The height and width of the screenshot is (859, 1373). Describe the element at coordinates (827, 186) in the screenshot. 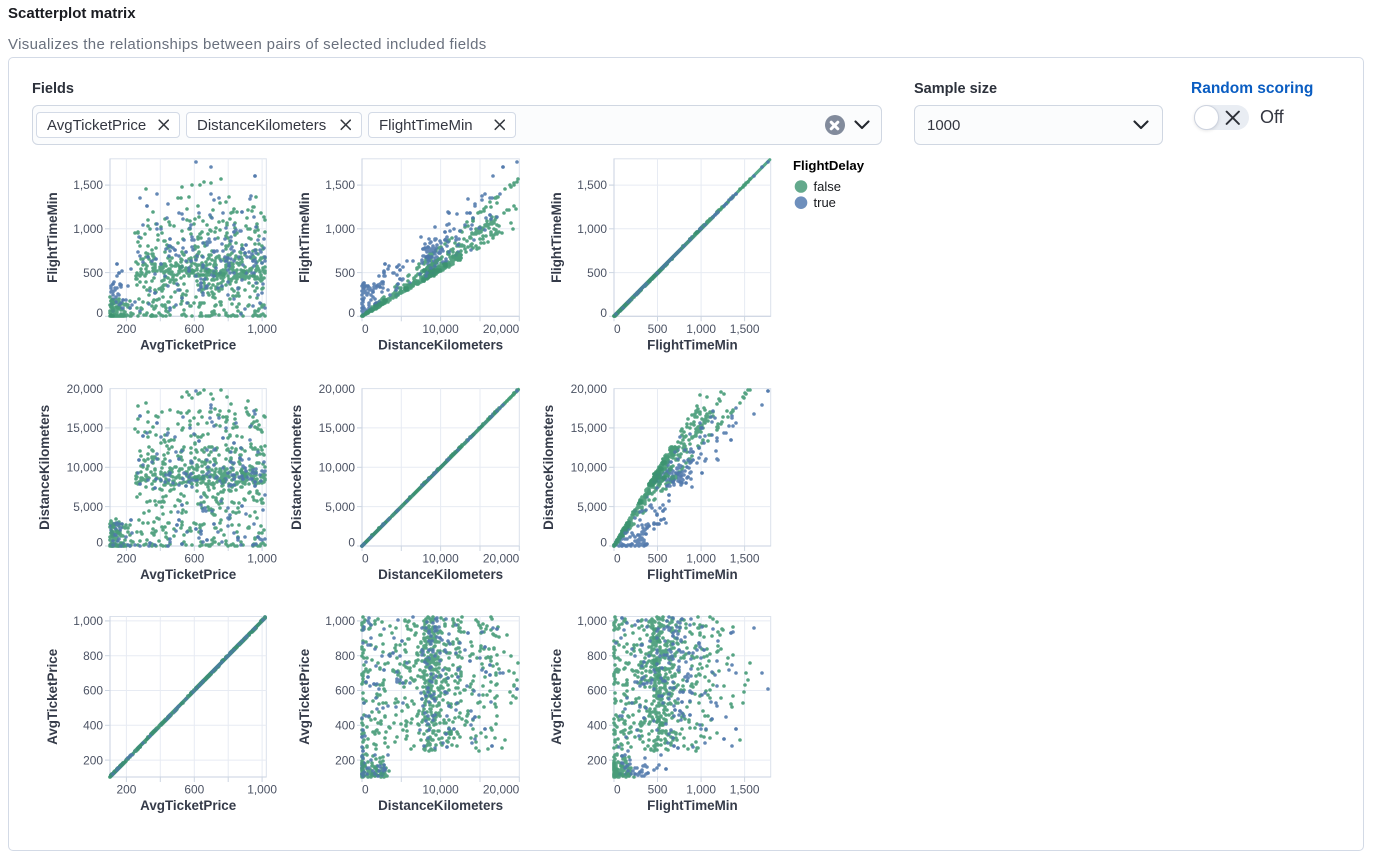

I see `svg-text: false` at that location.